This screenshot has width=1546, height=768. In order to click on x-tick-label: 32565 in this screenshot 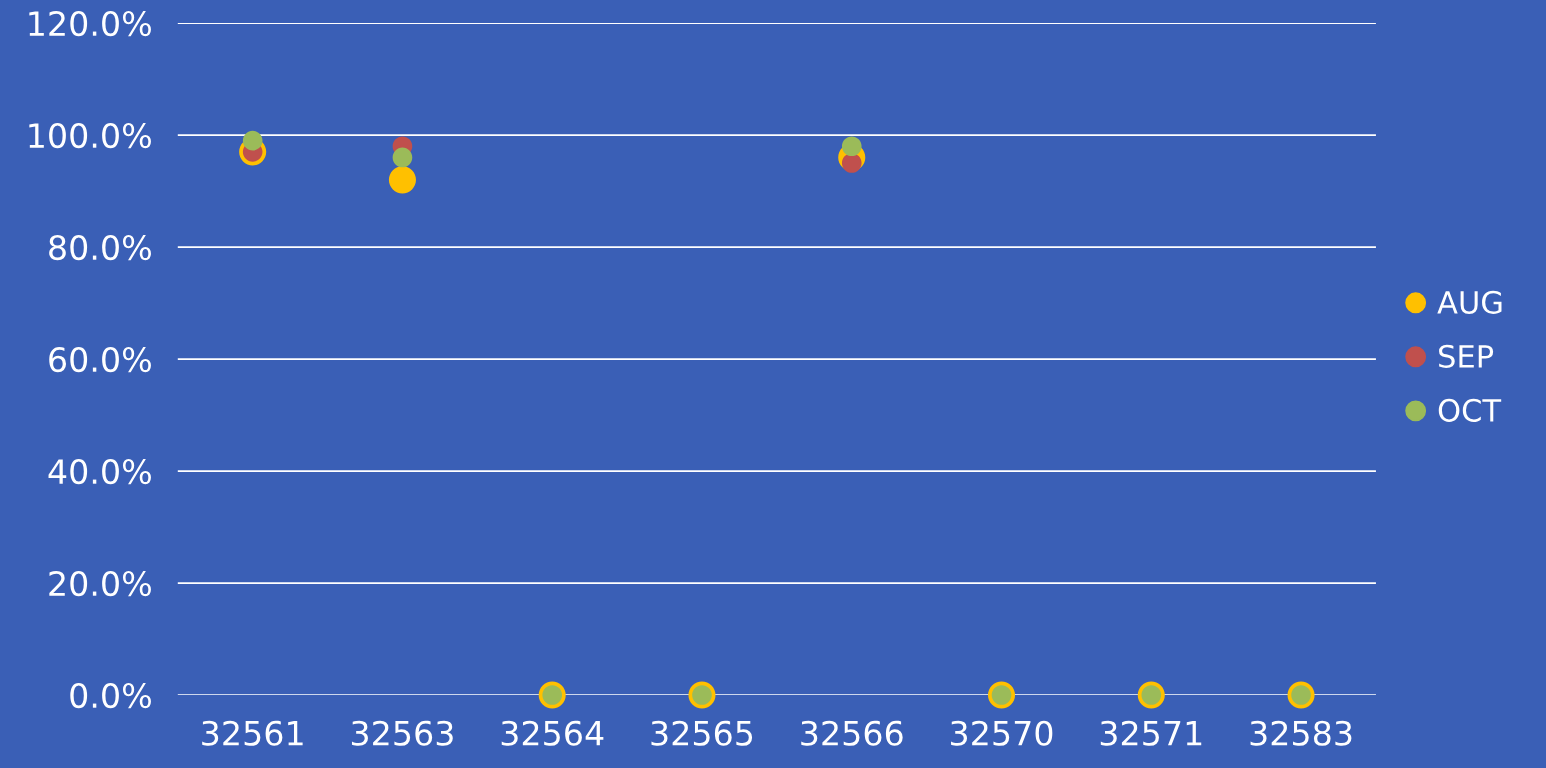, I will do `click(702, 733)`.